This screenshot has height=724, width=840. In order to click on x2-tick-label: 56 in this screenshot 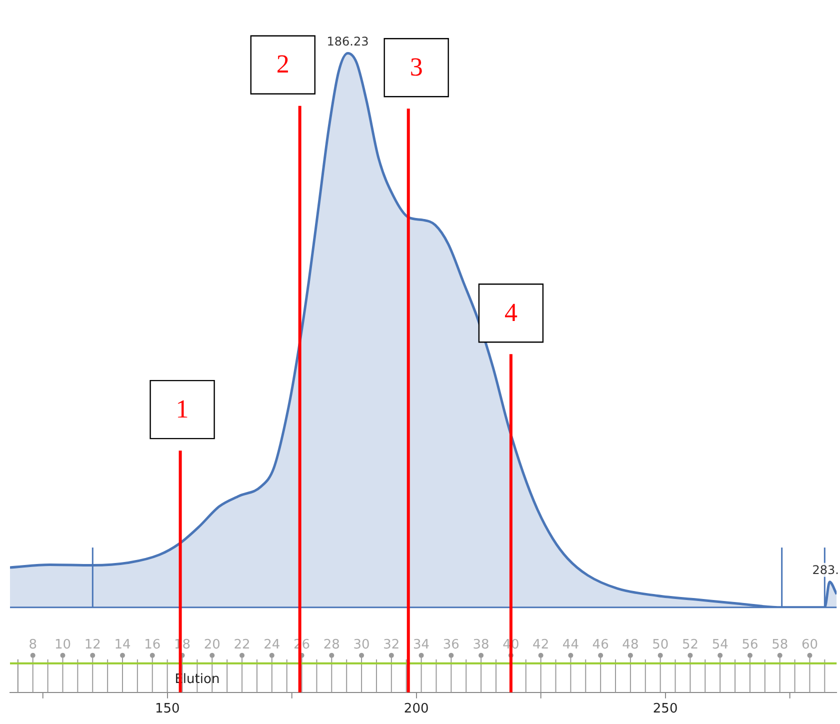, I will do `click(750, 645)`.